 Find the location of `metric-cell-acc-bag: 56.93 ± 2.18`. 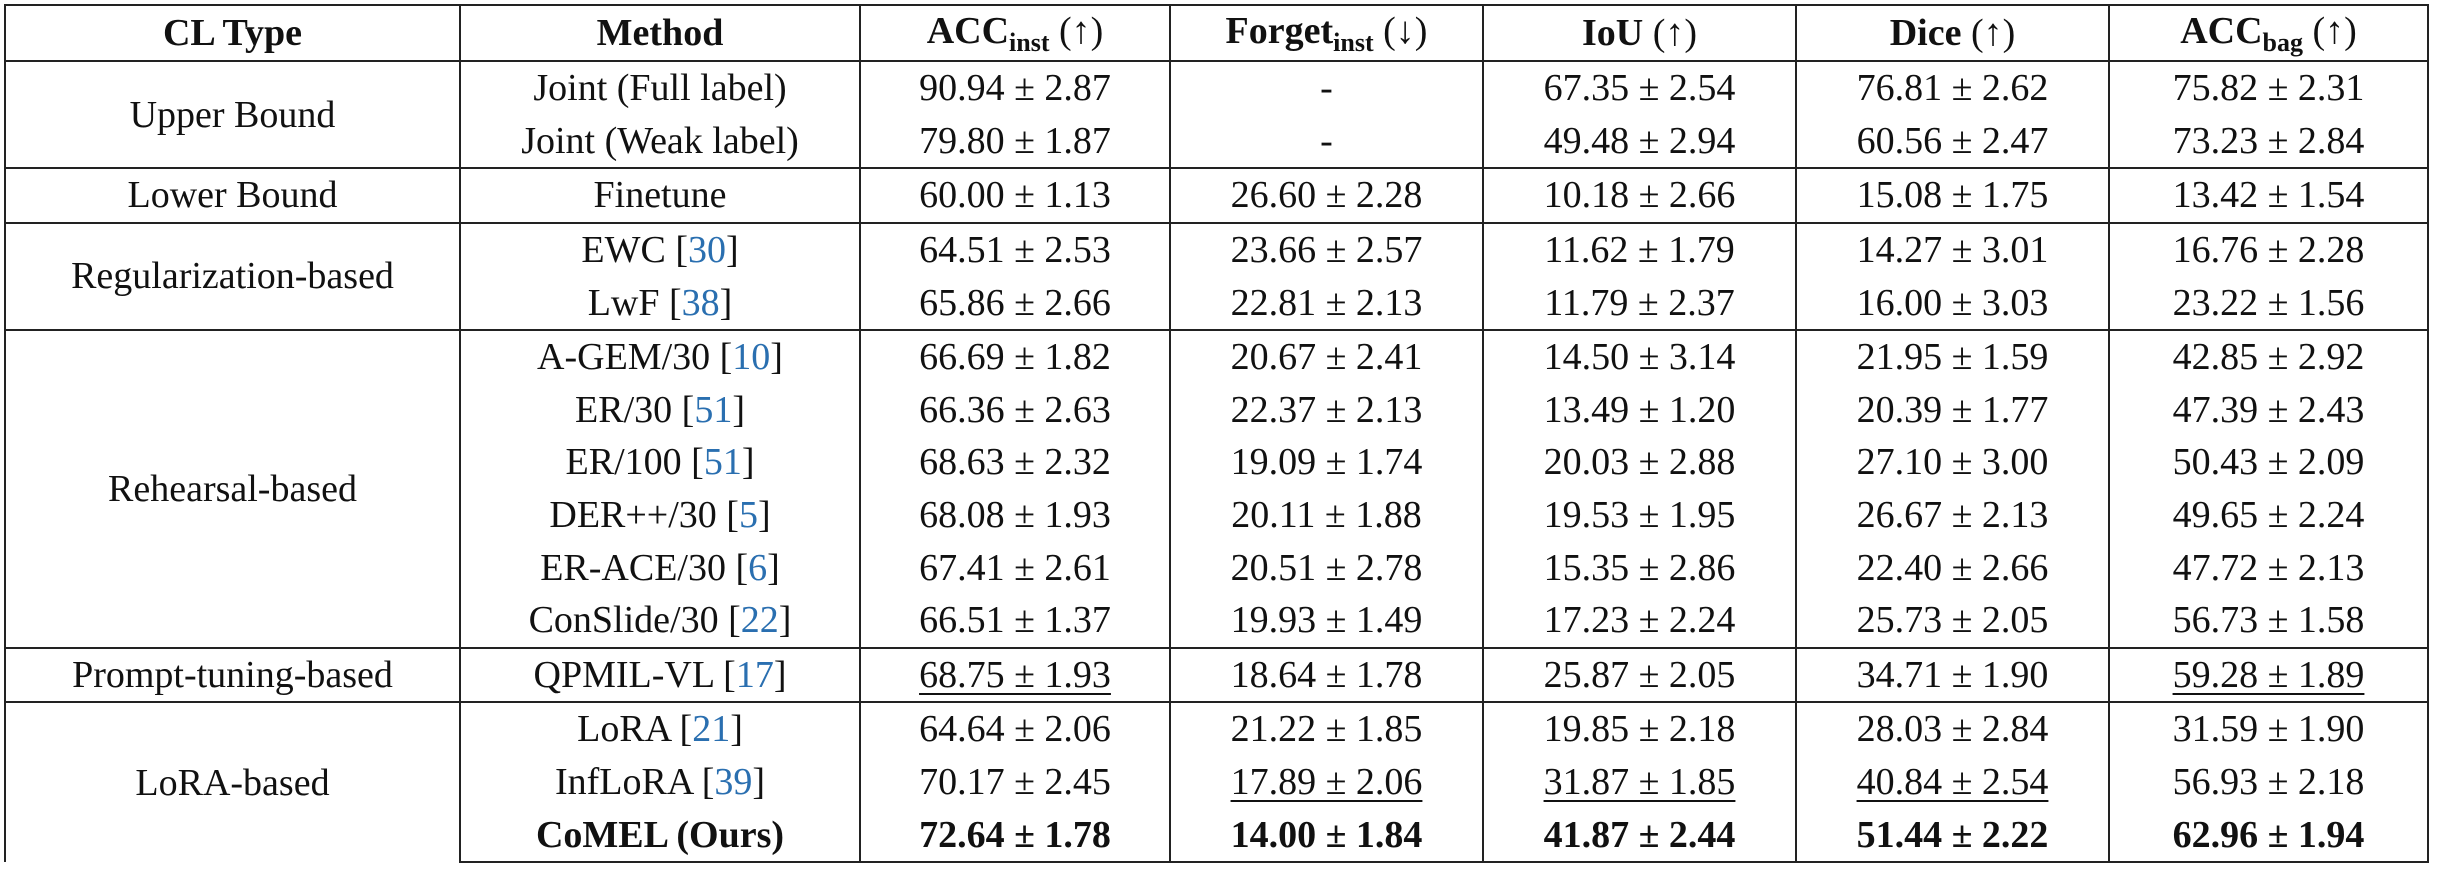

metric-cell-acc-bag: 56.93 ± 2.18 is located at coordinates (2268, 782).